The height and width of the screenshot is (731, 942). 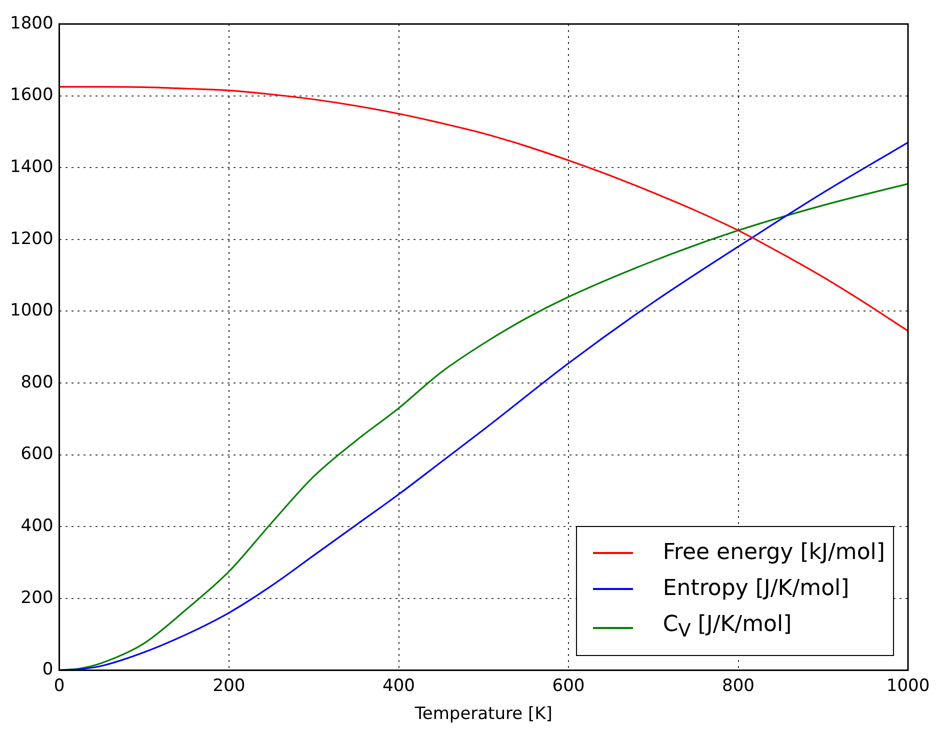 What do you see at coordinates (738, 686) in the screenshot?
I see `x-tick-label: 800` at bounding box center [738, 686].